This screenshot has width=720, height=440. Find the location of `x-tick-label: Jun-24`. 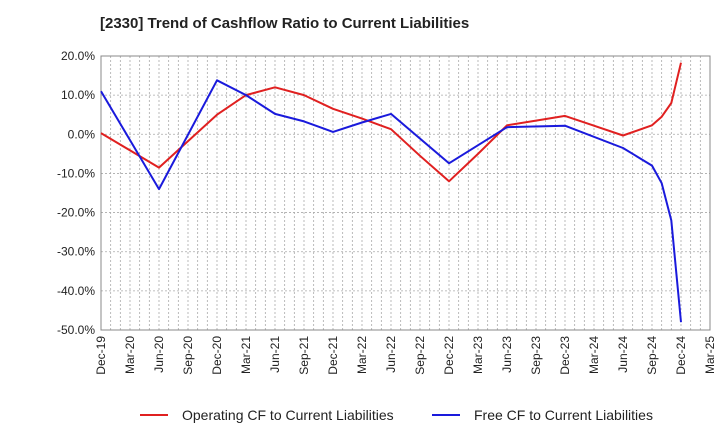

x-tick-label: Jun-24 is located at coordinates (623, 354).